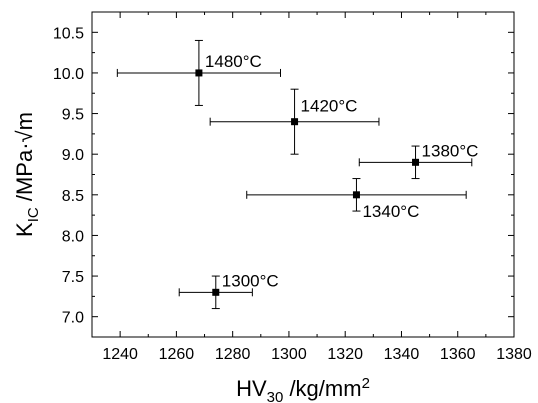 The width and height of the screenshot is (538, 403). What do you see at coordinates (73, 115) in the screenshot?
I see `y-tick-label: 9.5` at bounding box center [73, 115].